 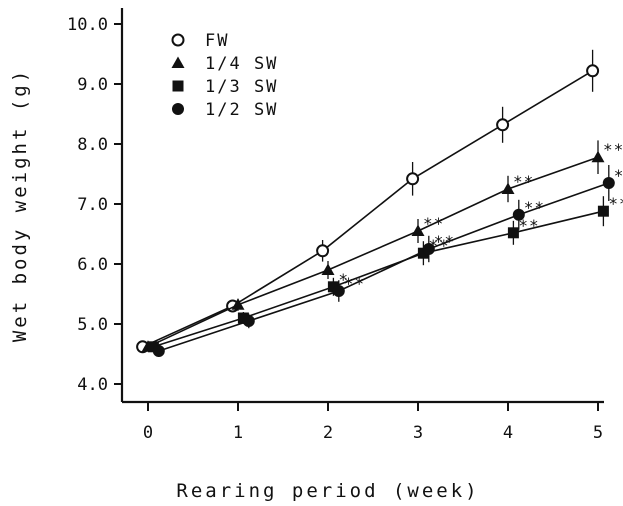 I want to click on y-tick-label: 7.0, so click(x=92, y=205).